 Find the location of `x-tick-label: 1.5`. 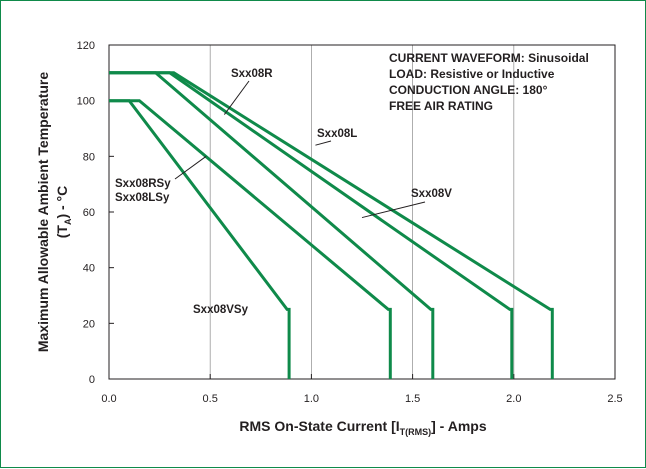

x-tick-label: 1.5 is located at coordinates (412, 399).